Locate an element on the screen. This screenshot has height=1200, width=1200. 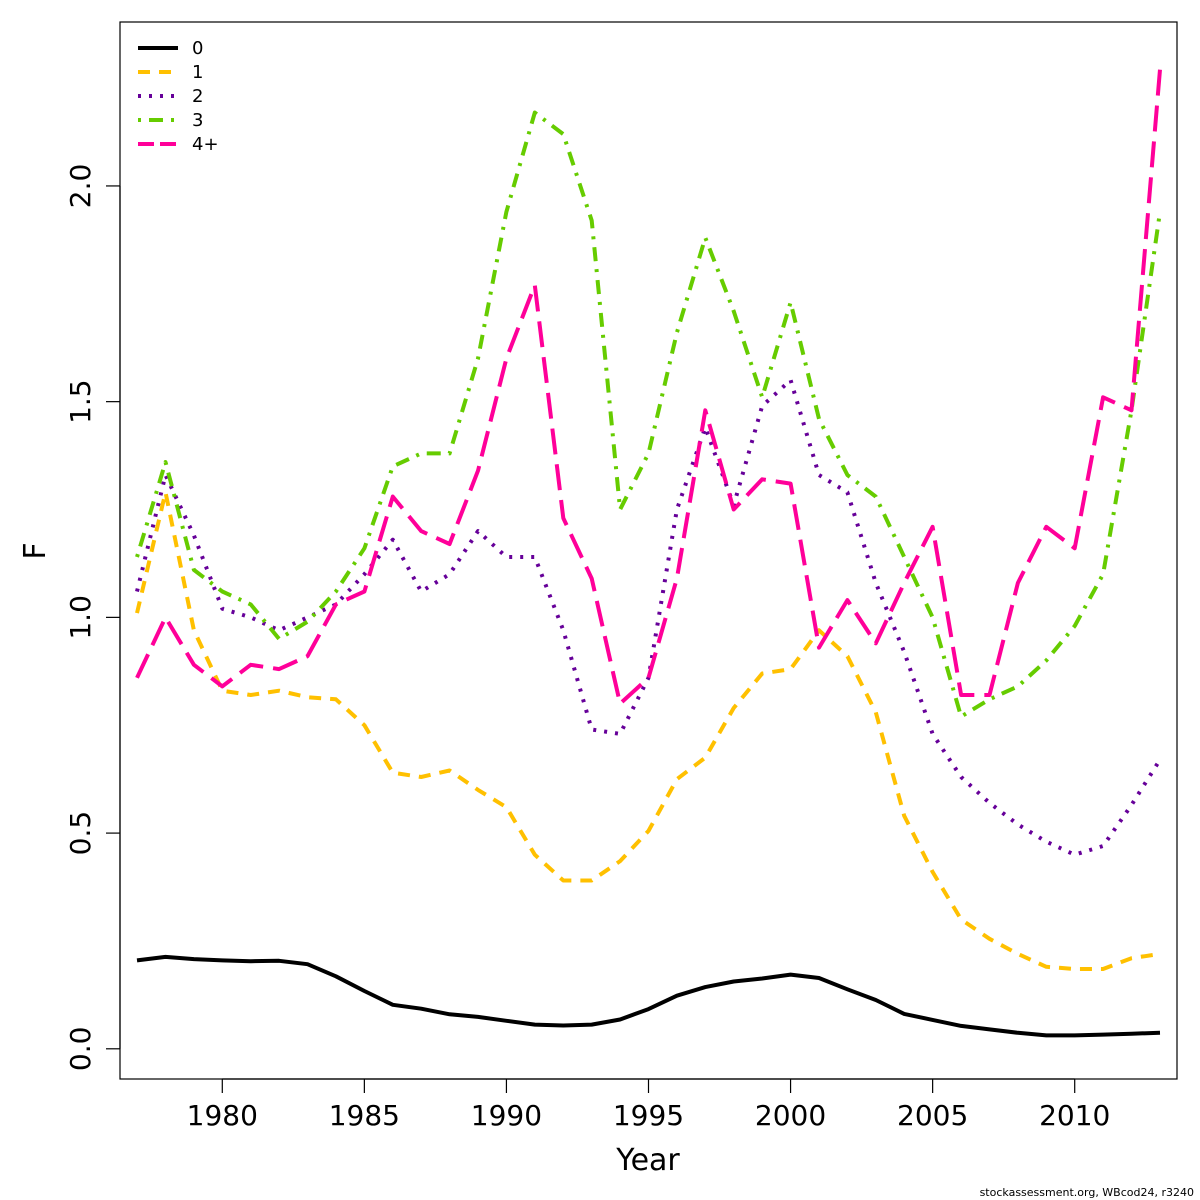
x-tick-label: 2000 is located at coordinates (790, 1115).